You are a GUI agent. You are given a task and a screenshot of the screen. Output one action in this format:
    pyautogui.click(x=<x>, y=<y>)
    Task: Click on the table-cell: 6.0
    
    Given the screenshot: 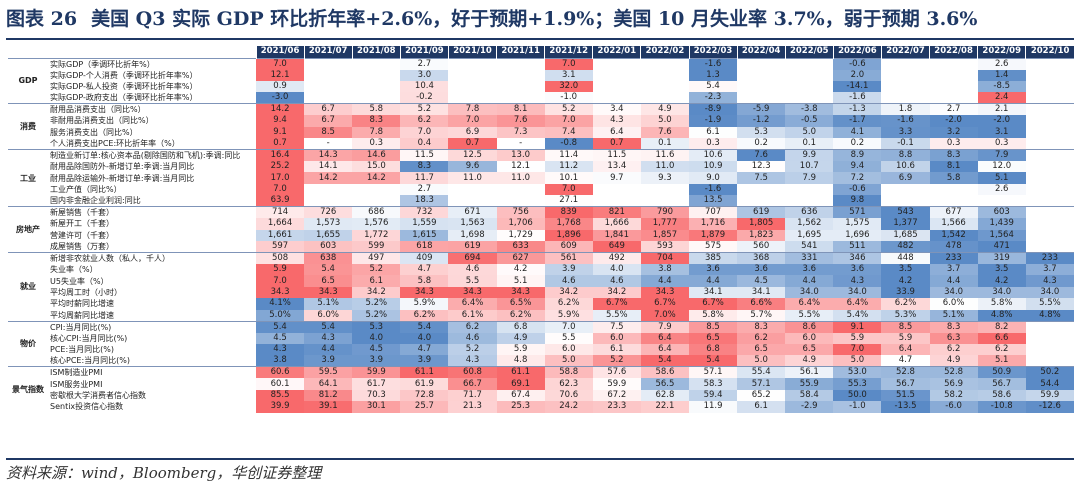 What is the action you would take?
    pyautogui.click(x=809, y=338)
    